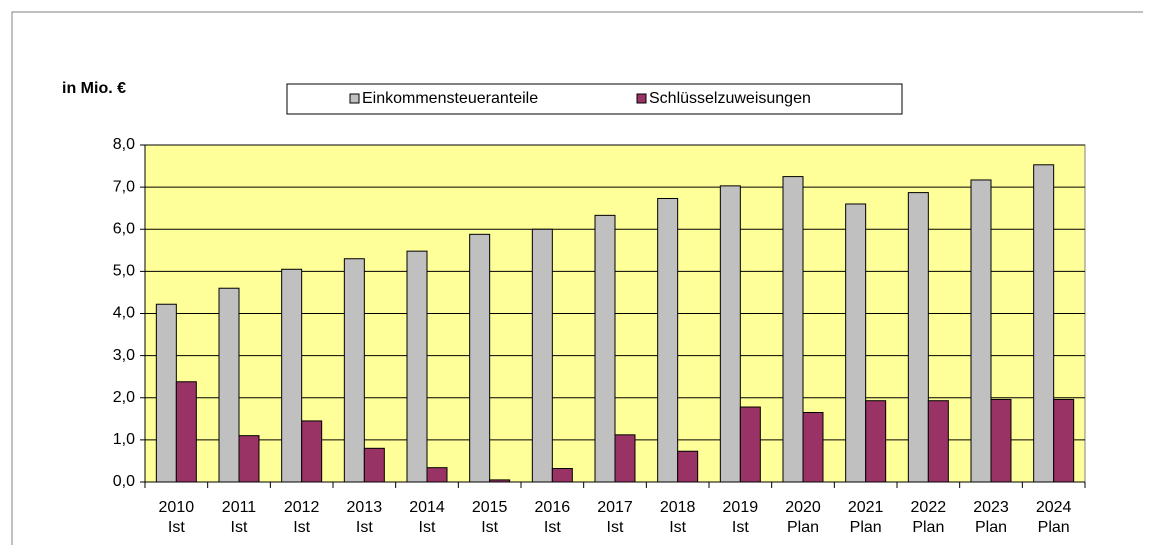 The width and height of the screenshot is (1155, 545). What do you see at coordinates (124, 313) in the screenshot?
I see `y-tick-label: 4,0` at bounding box center [124, 313].